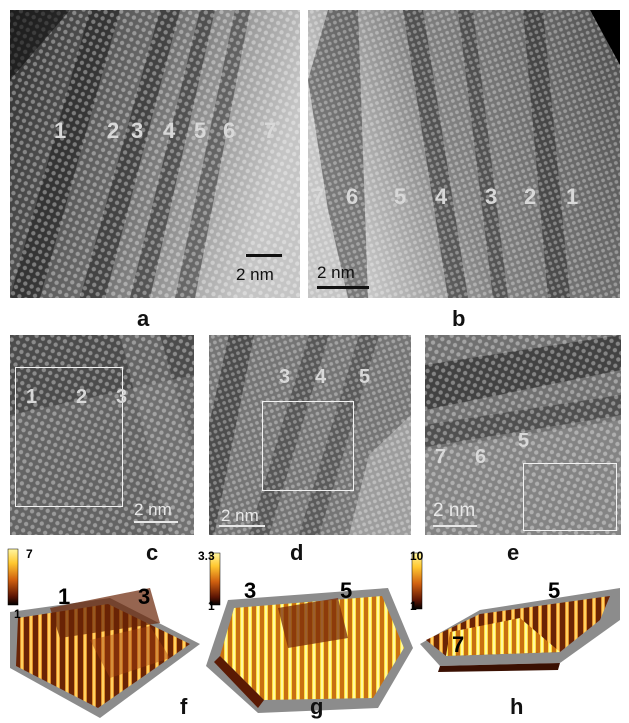 The image size is (629, 723). Describe the element at coordinates (122, 397) in the screenshot. I see `label-c-3: 3` at that location.